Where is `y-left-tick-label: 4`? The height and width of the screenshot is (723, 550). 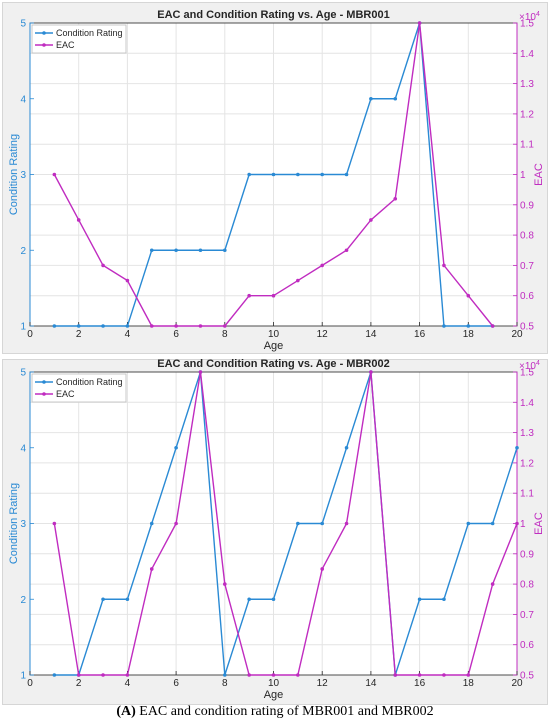
y-left-tick-label: 4 is located at coordinates (23, 448).